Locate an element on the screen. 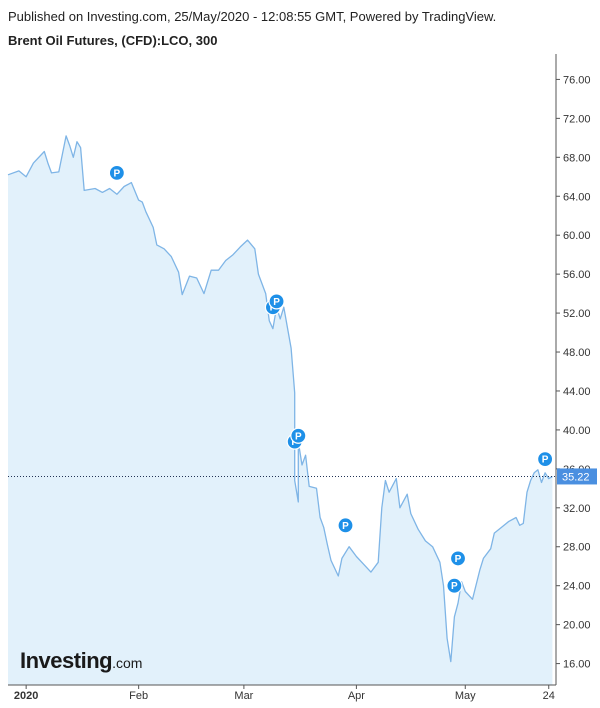 The width and height of the screenshot is (600, 708). chart-title: Brent Oil Futures, (CFD):LCO, 300 is located at coordinates (113, 40).